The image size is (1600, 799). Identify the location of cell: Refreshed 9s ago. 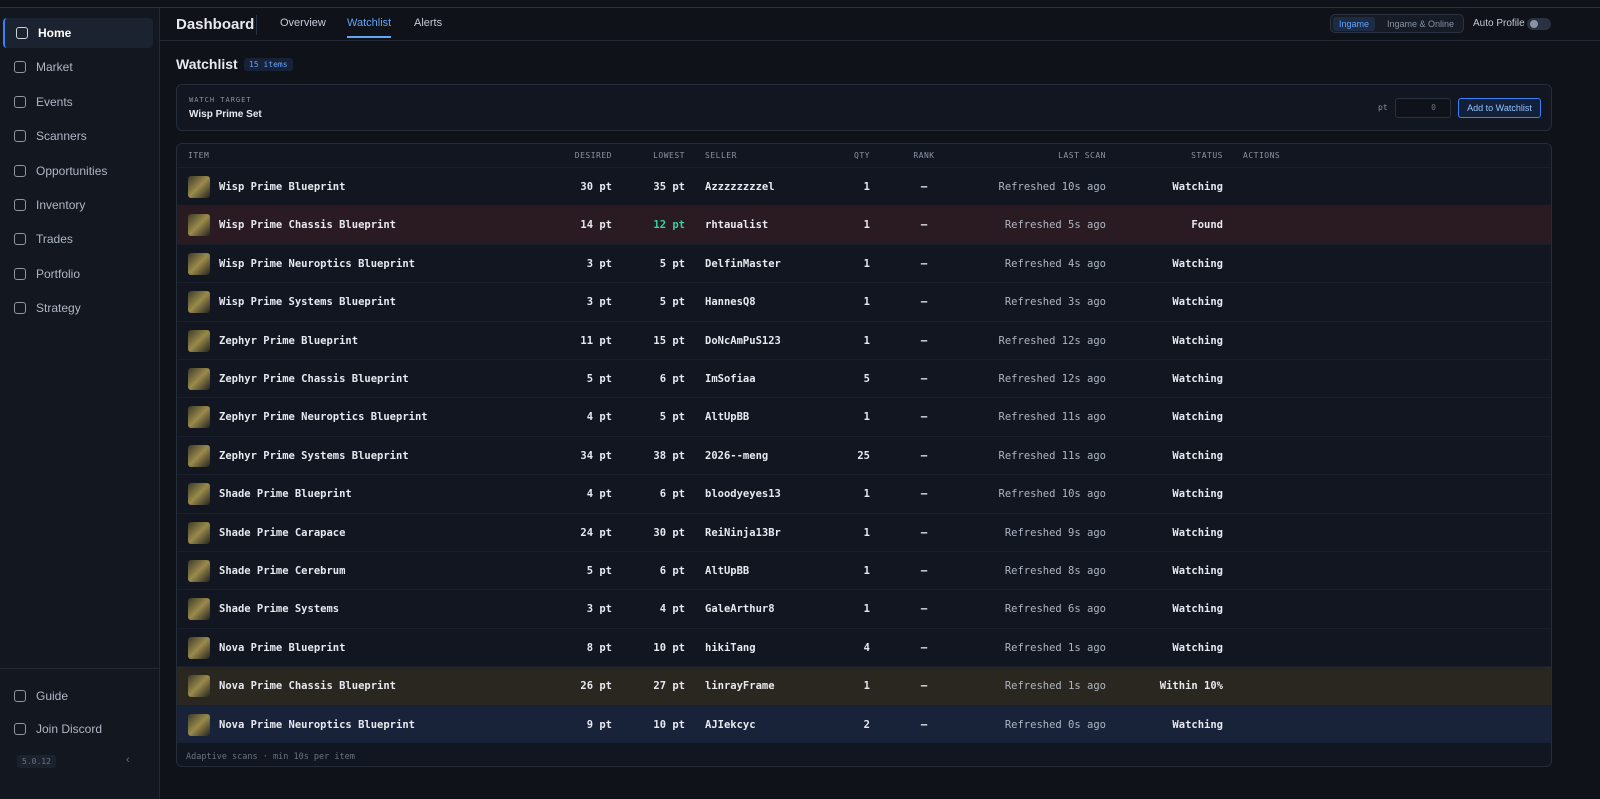
(1055, 532).